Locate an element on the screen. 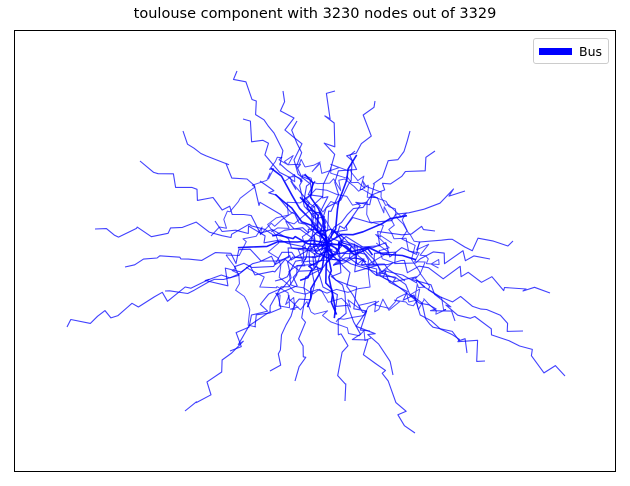 The width and height of the screenshot is (630, 486). legend: Bus is located at coordinates (571, 51).